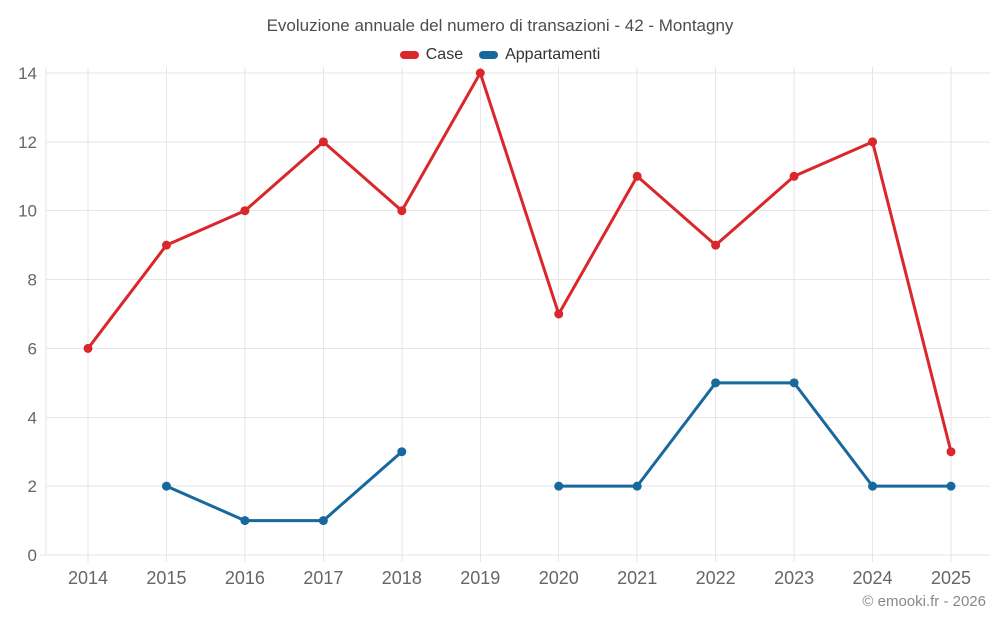 The height and width of the screenshot is (625, 1000). I want to click on legend-item-case: Case, so click(431, 55).